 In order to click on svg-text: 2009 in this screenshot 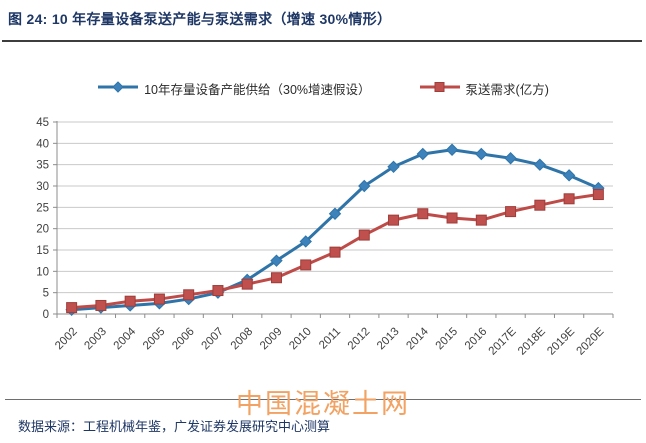, I will do `click(271, 339)`.